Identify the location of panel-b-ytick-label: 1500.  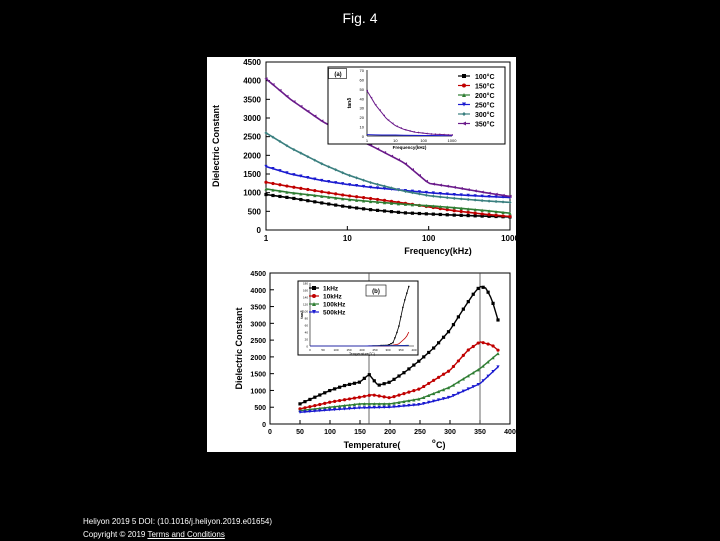
(258, 375).